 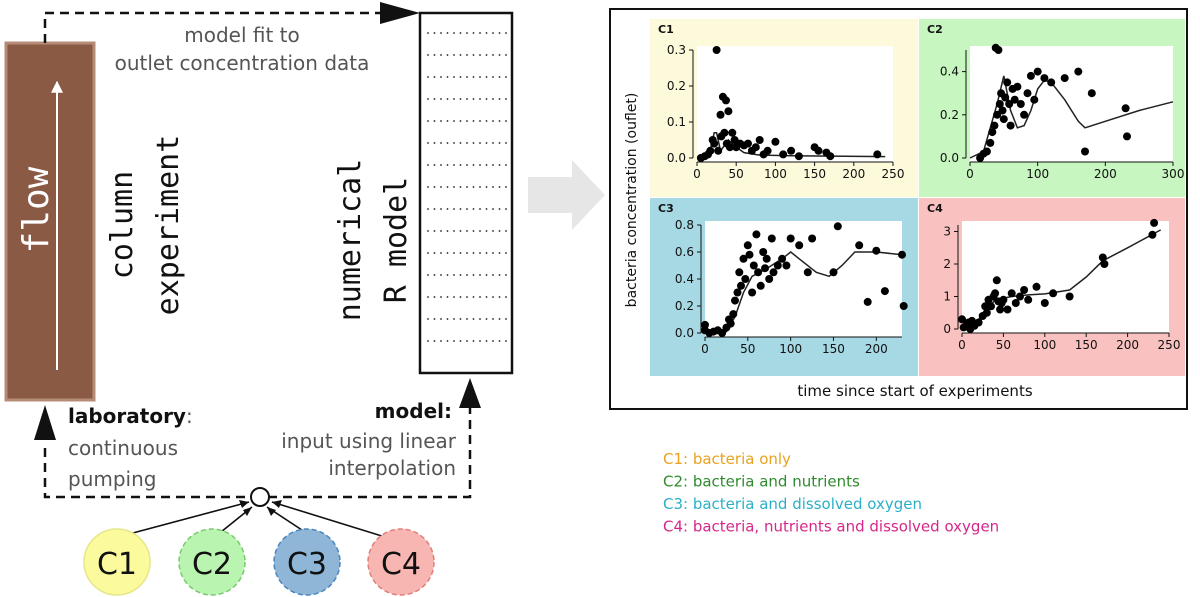 What do you see at coordinates (935, 208) in the screenshot?
I see `chart-title: C4` at bounding box center [935, 208].